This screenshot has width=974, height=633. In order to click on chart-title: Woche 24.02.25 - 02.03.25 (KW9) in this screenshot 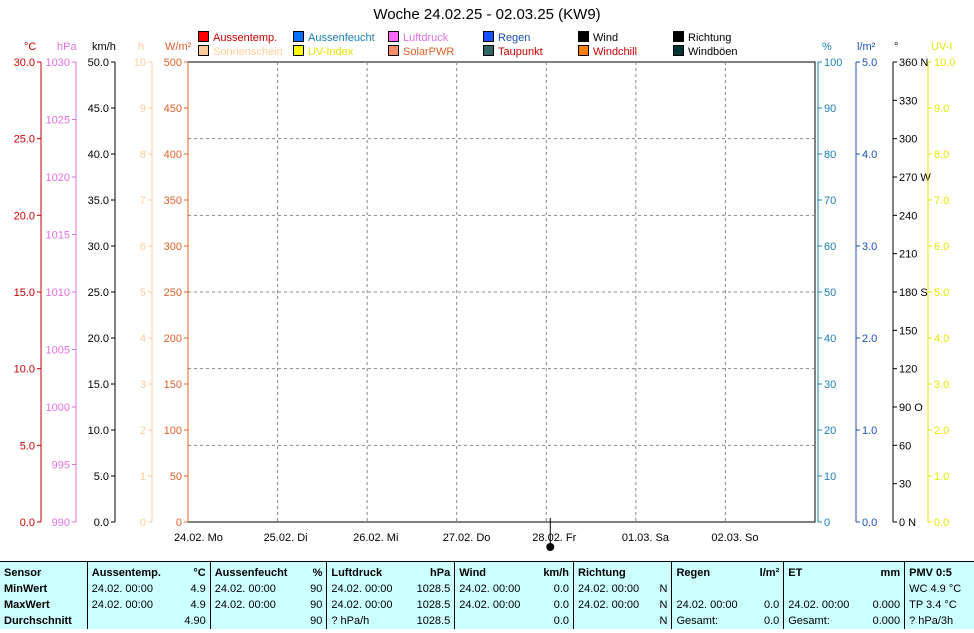, I will do `click(487, 14)`.